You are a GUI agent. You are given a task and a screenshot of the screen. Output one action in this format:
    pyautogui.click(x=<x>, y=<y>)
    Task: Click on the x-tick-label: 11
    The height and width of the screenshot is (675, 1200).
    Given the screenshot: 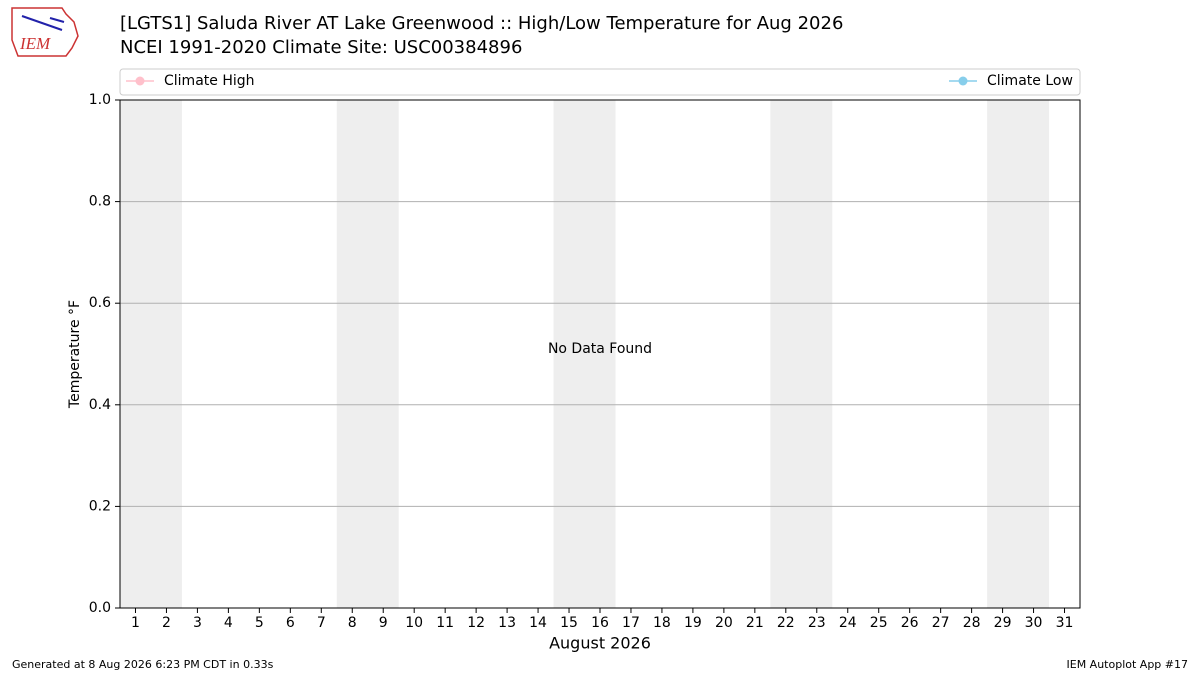 What is the action you would take?
    pyautogui.click(x=445, y=623)
    